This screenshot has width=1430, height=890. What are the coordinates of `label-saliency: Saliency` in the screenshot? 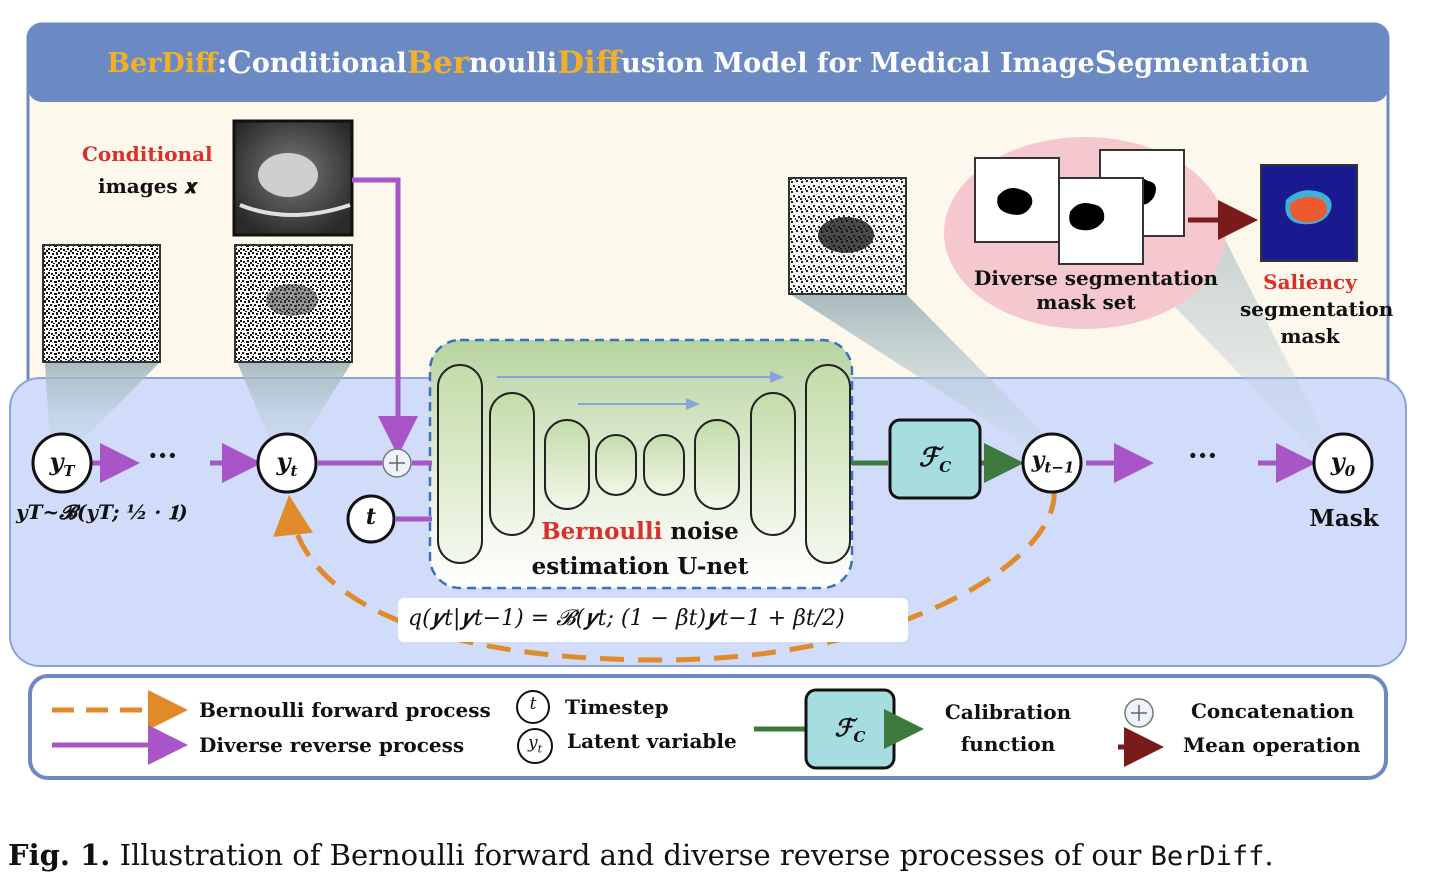 It's located at (1310, 282).